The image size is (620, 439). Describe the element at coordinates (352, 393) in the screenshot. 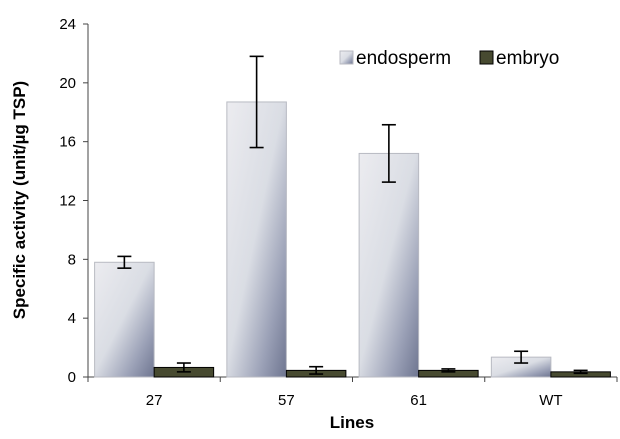

I see `x-ticks: 27 57 61 WT` at that location.